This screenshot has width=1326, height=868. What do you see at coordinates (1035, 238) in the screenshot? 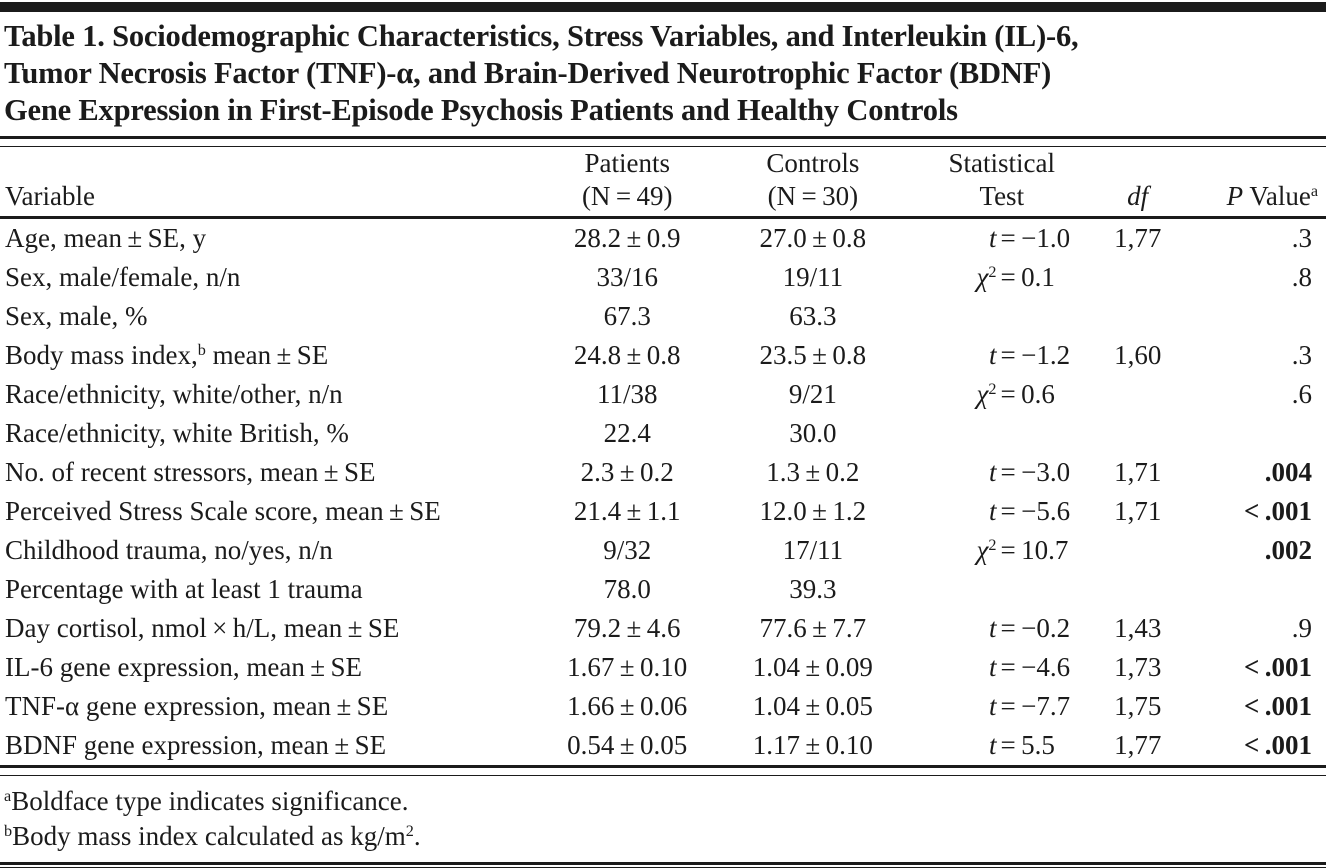
I see `test-value: = −1.0` at bounding box center [1035, 238].